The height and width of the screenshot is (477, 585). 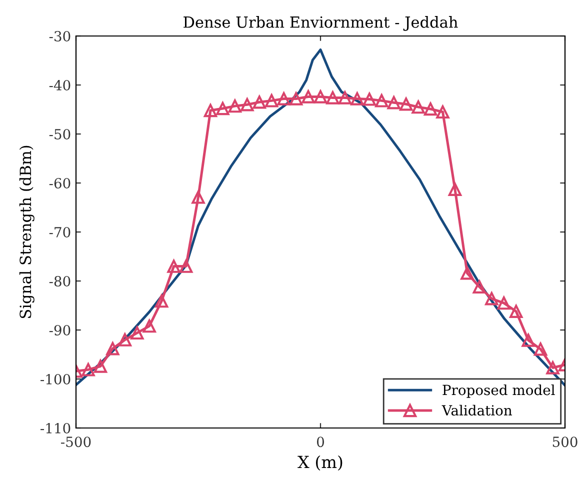 What do you see at coordinates (59, 36) in the screenshot?
I see `y-tick-label: -30` at bounding box center [59, 36].